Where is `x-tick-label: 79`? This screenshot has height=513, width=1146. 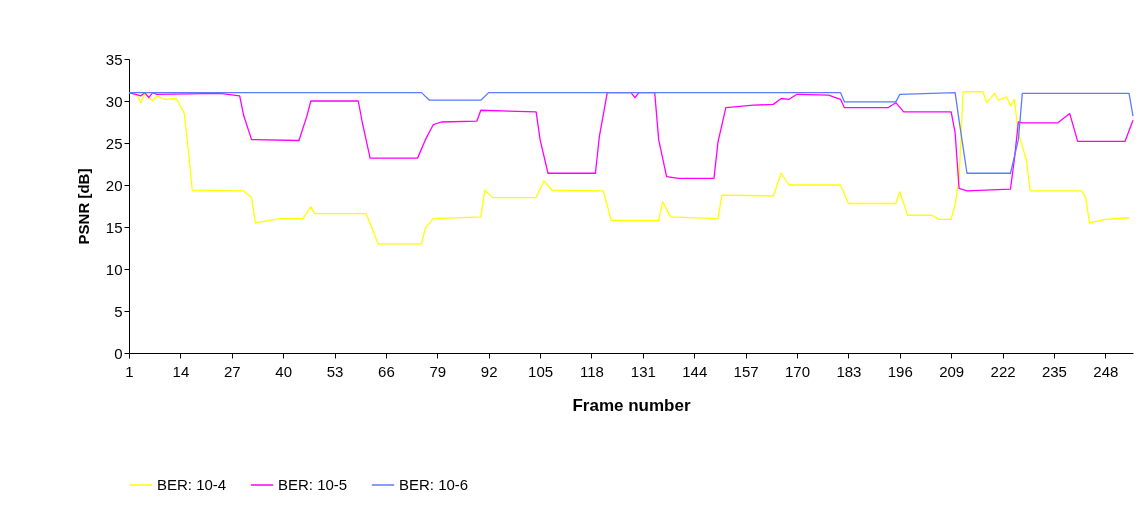 x-tick-label: 79 is located at coordinates (438, 371).